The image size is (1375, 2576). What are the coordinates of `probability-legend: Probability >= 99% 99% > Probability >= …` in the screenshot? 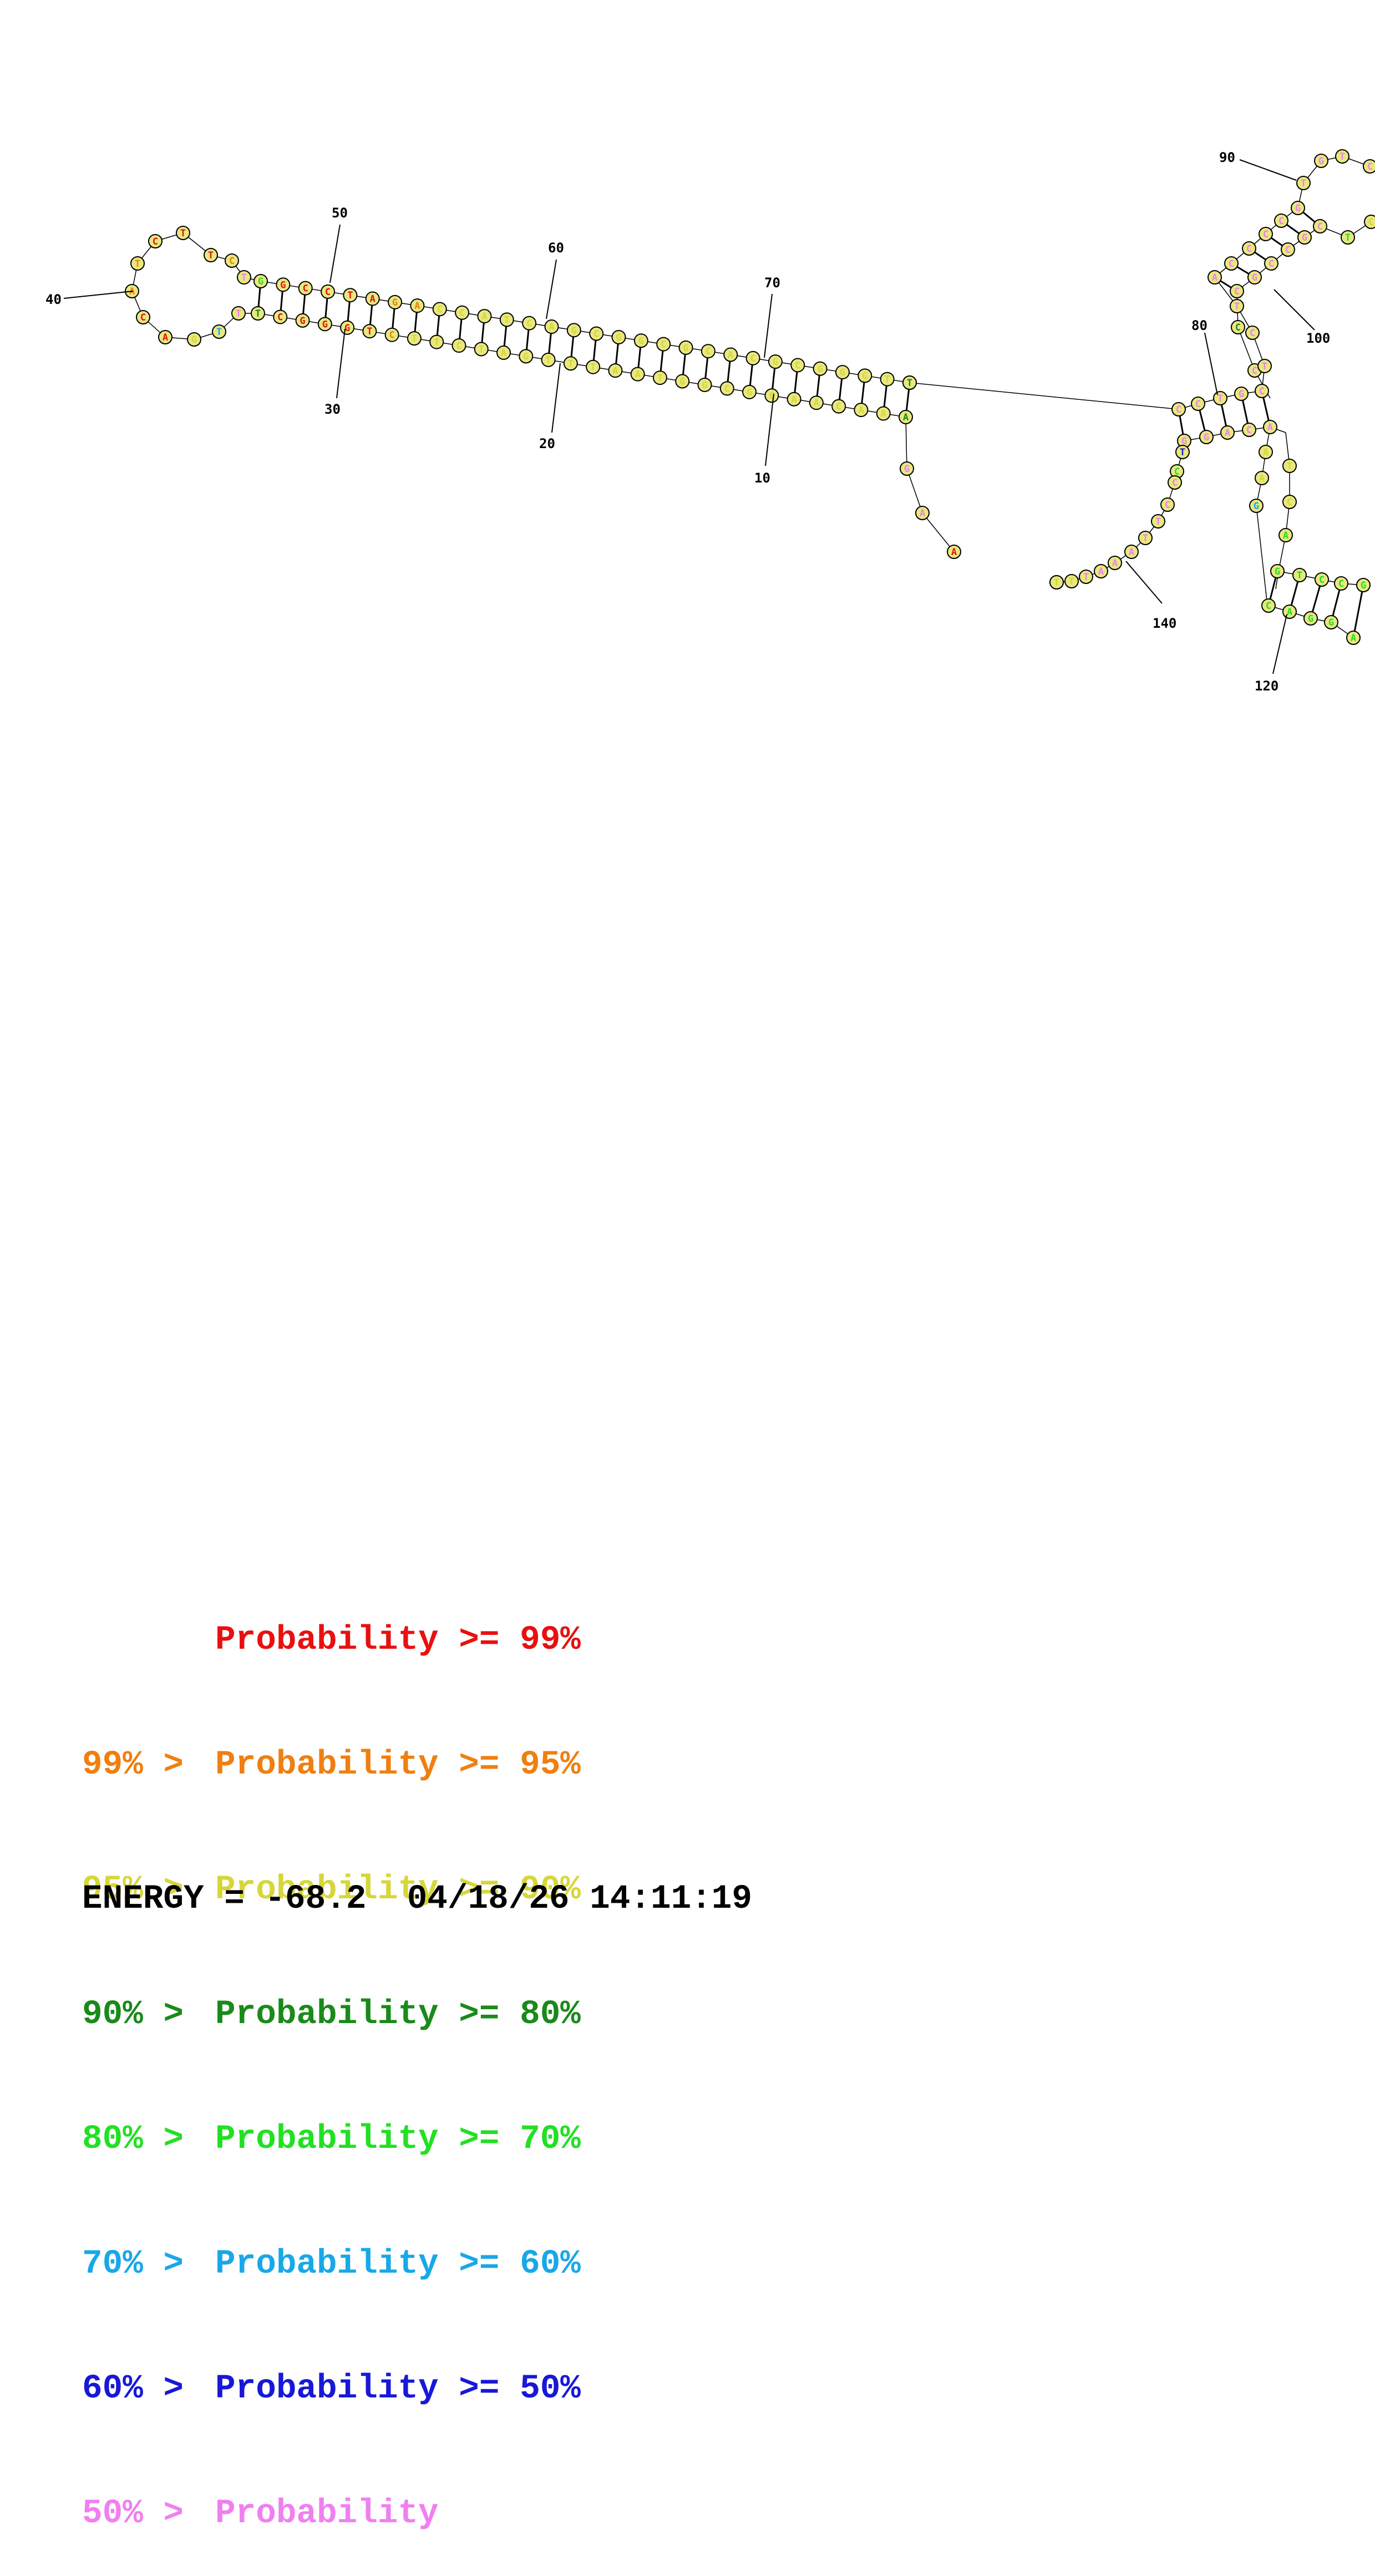 It's located at (331, 2056).